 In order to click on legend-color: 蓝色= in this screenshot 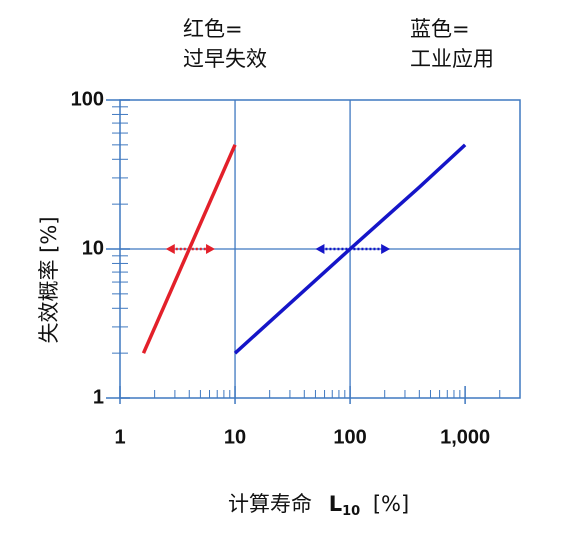, I will do `click(440, 29)`.